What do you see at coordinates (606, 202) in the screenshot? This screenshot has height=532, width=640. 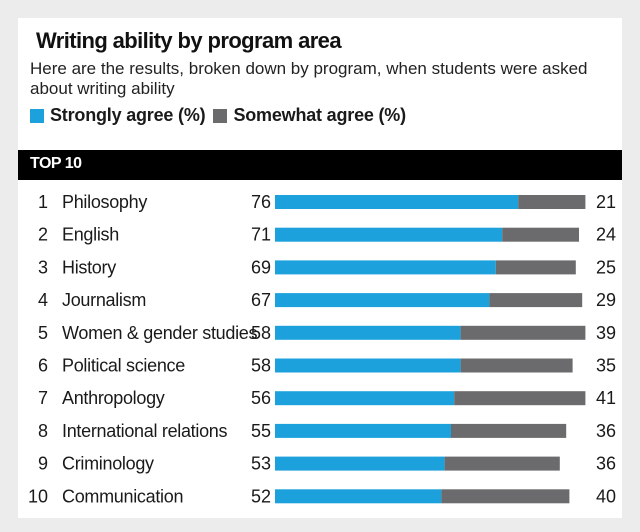 I see `somewhat-agree-value: 21` at bounding box center [606, 202].